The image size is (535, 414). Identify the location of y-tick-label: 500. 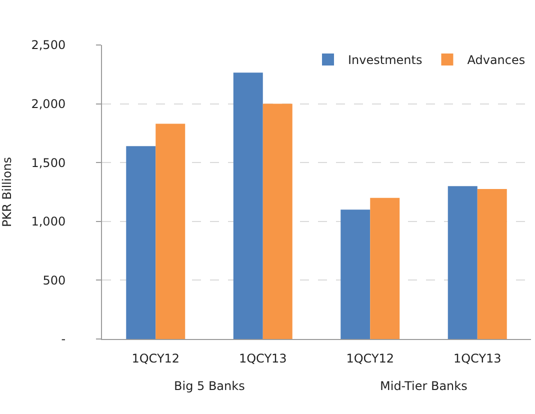
(54, 280).